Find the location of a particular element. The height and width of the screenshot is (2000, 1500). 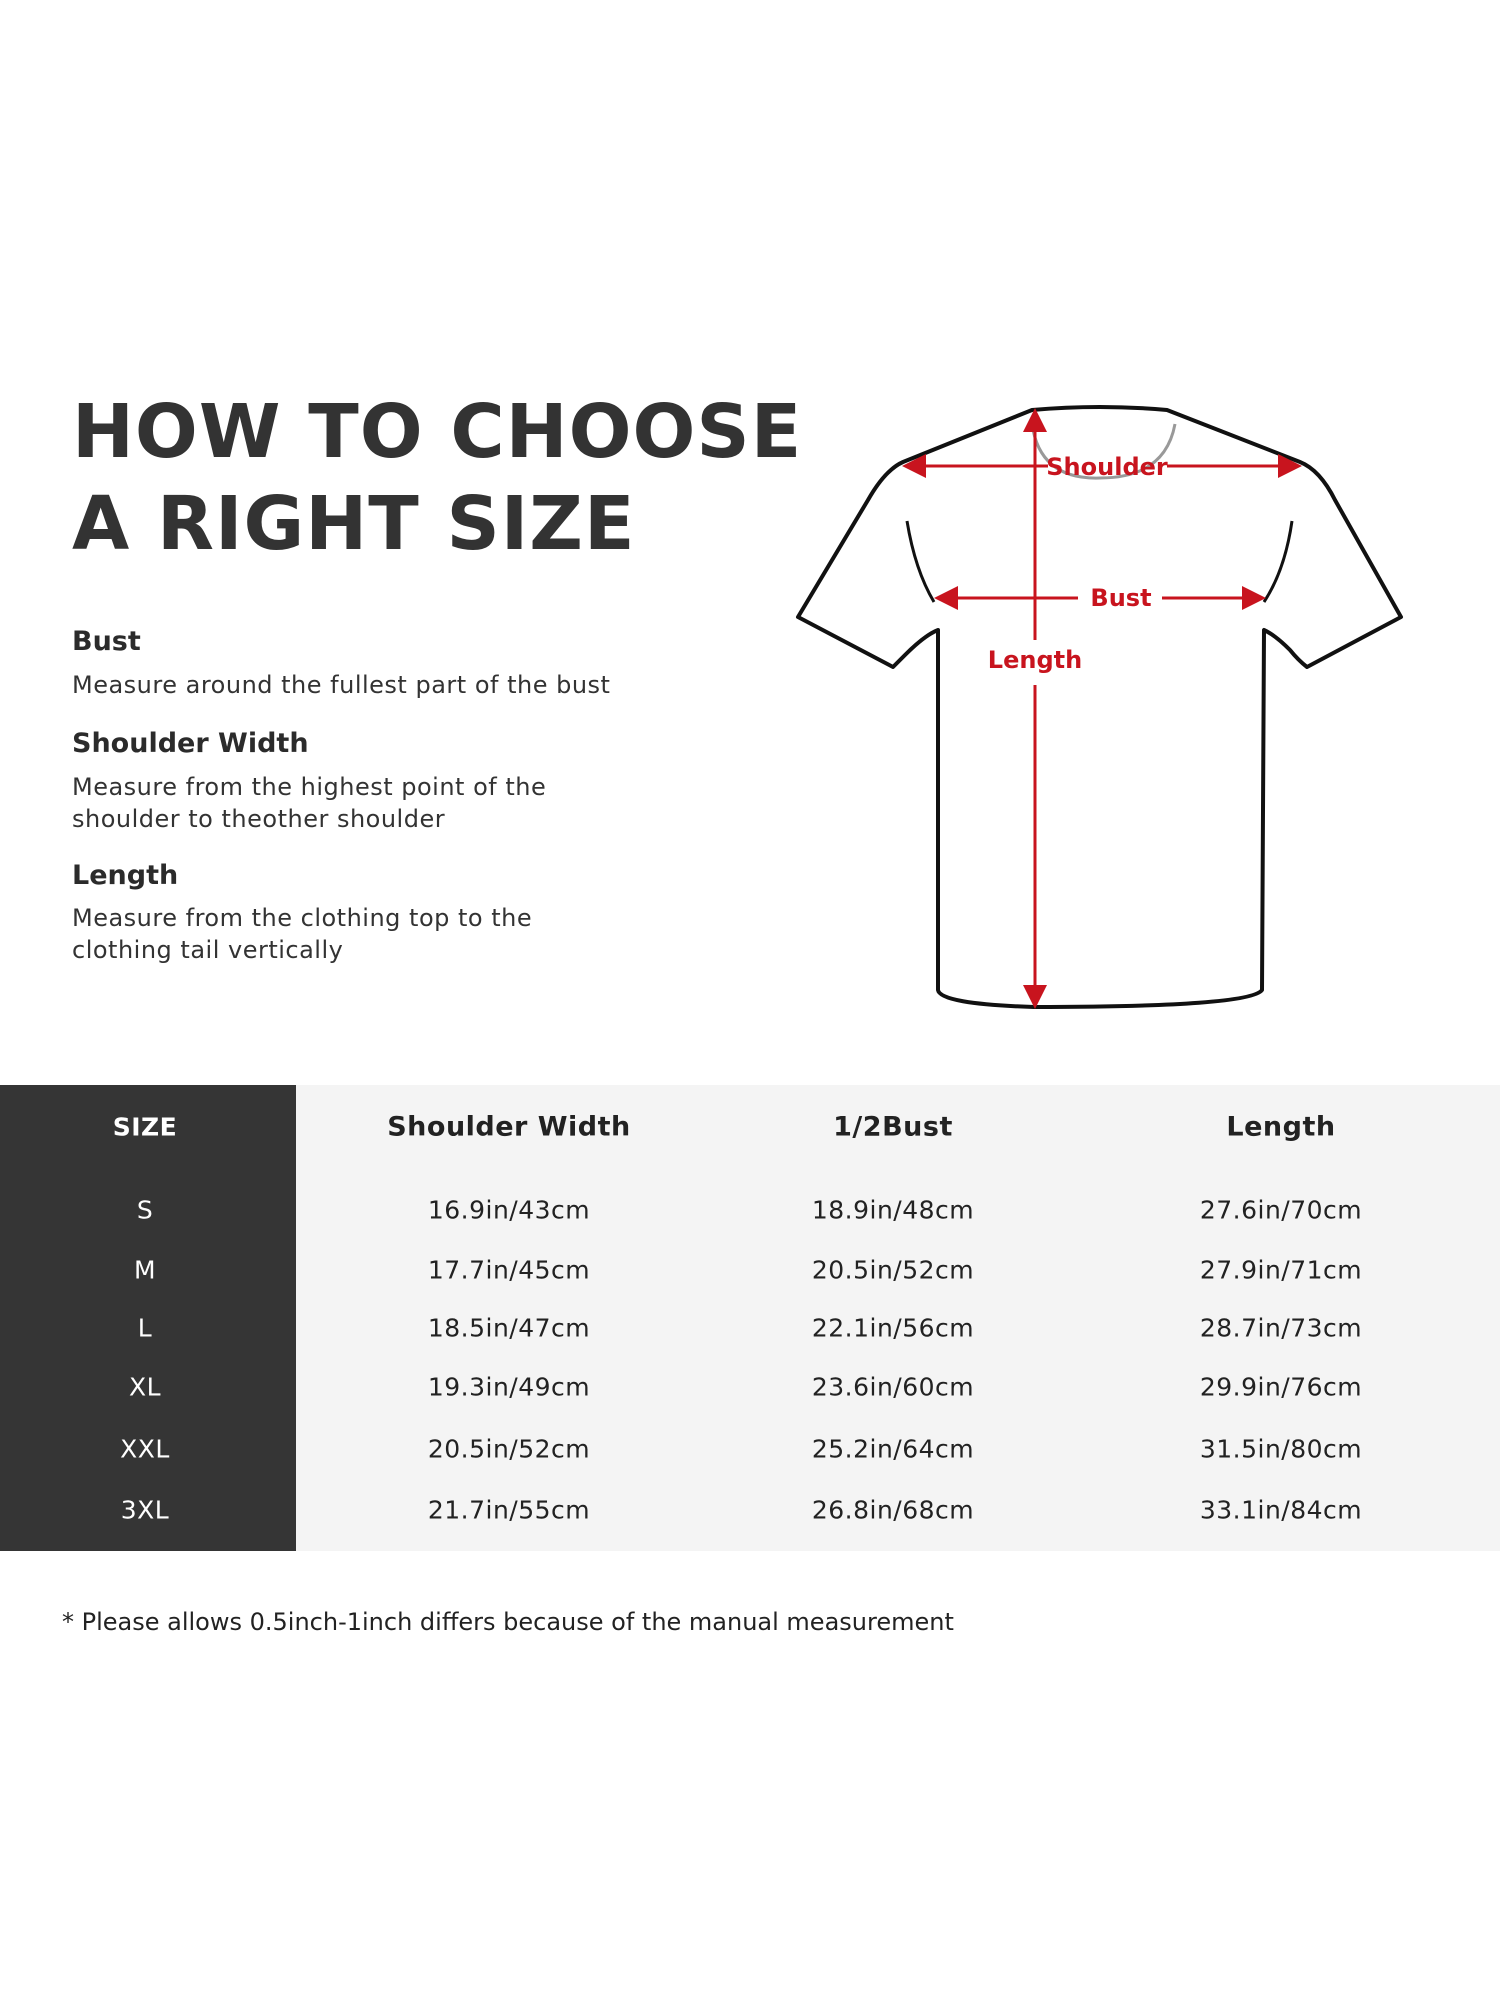

bust-label: Bust is located at coordinates (1120, 598).